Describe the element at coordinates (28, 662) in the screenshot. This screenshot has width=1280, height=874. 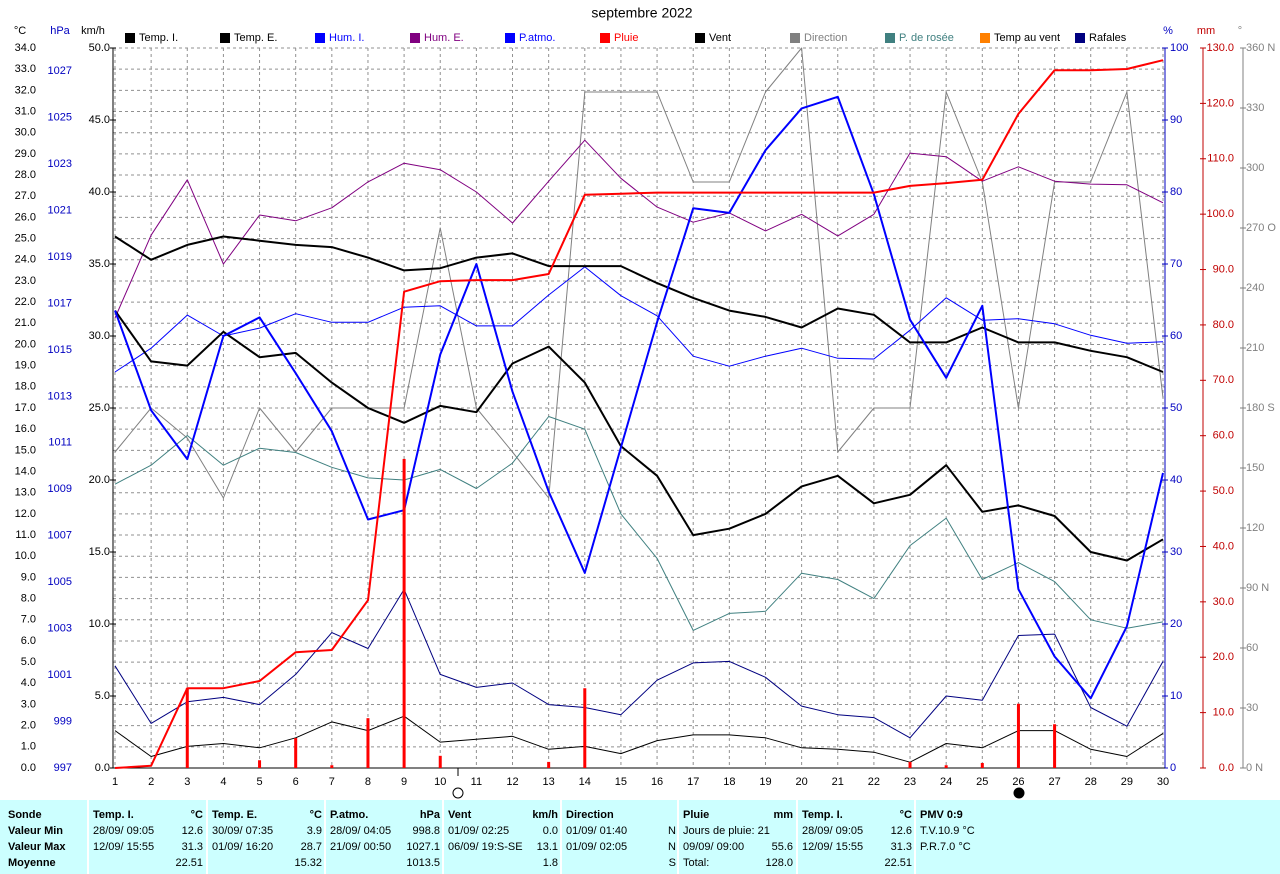
I see `y-tick-label: 5.0` at that location.